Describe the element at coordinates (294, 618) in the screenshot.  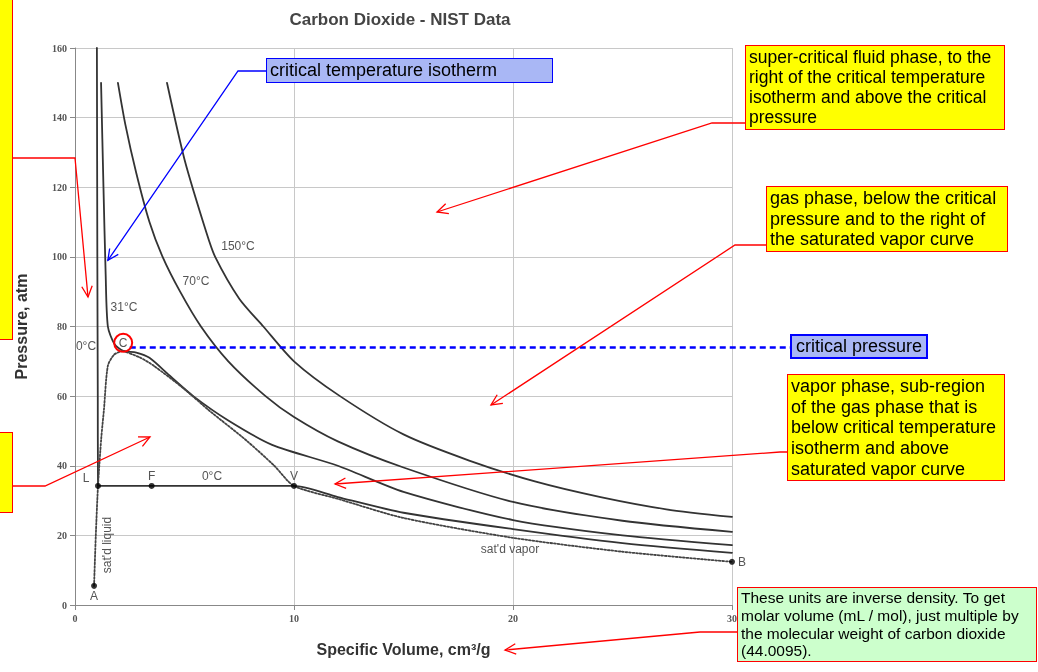
I see `x-tick-label: 10` at that location.